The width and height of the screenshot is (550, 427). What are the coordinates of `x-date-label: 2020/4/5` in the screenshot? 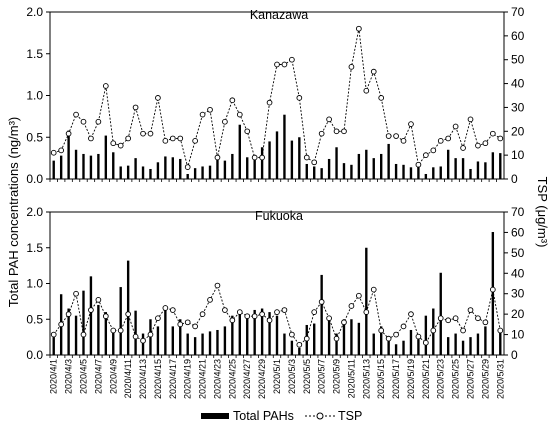 It's located at (83, 376).